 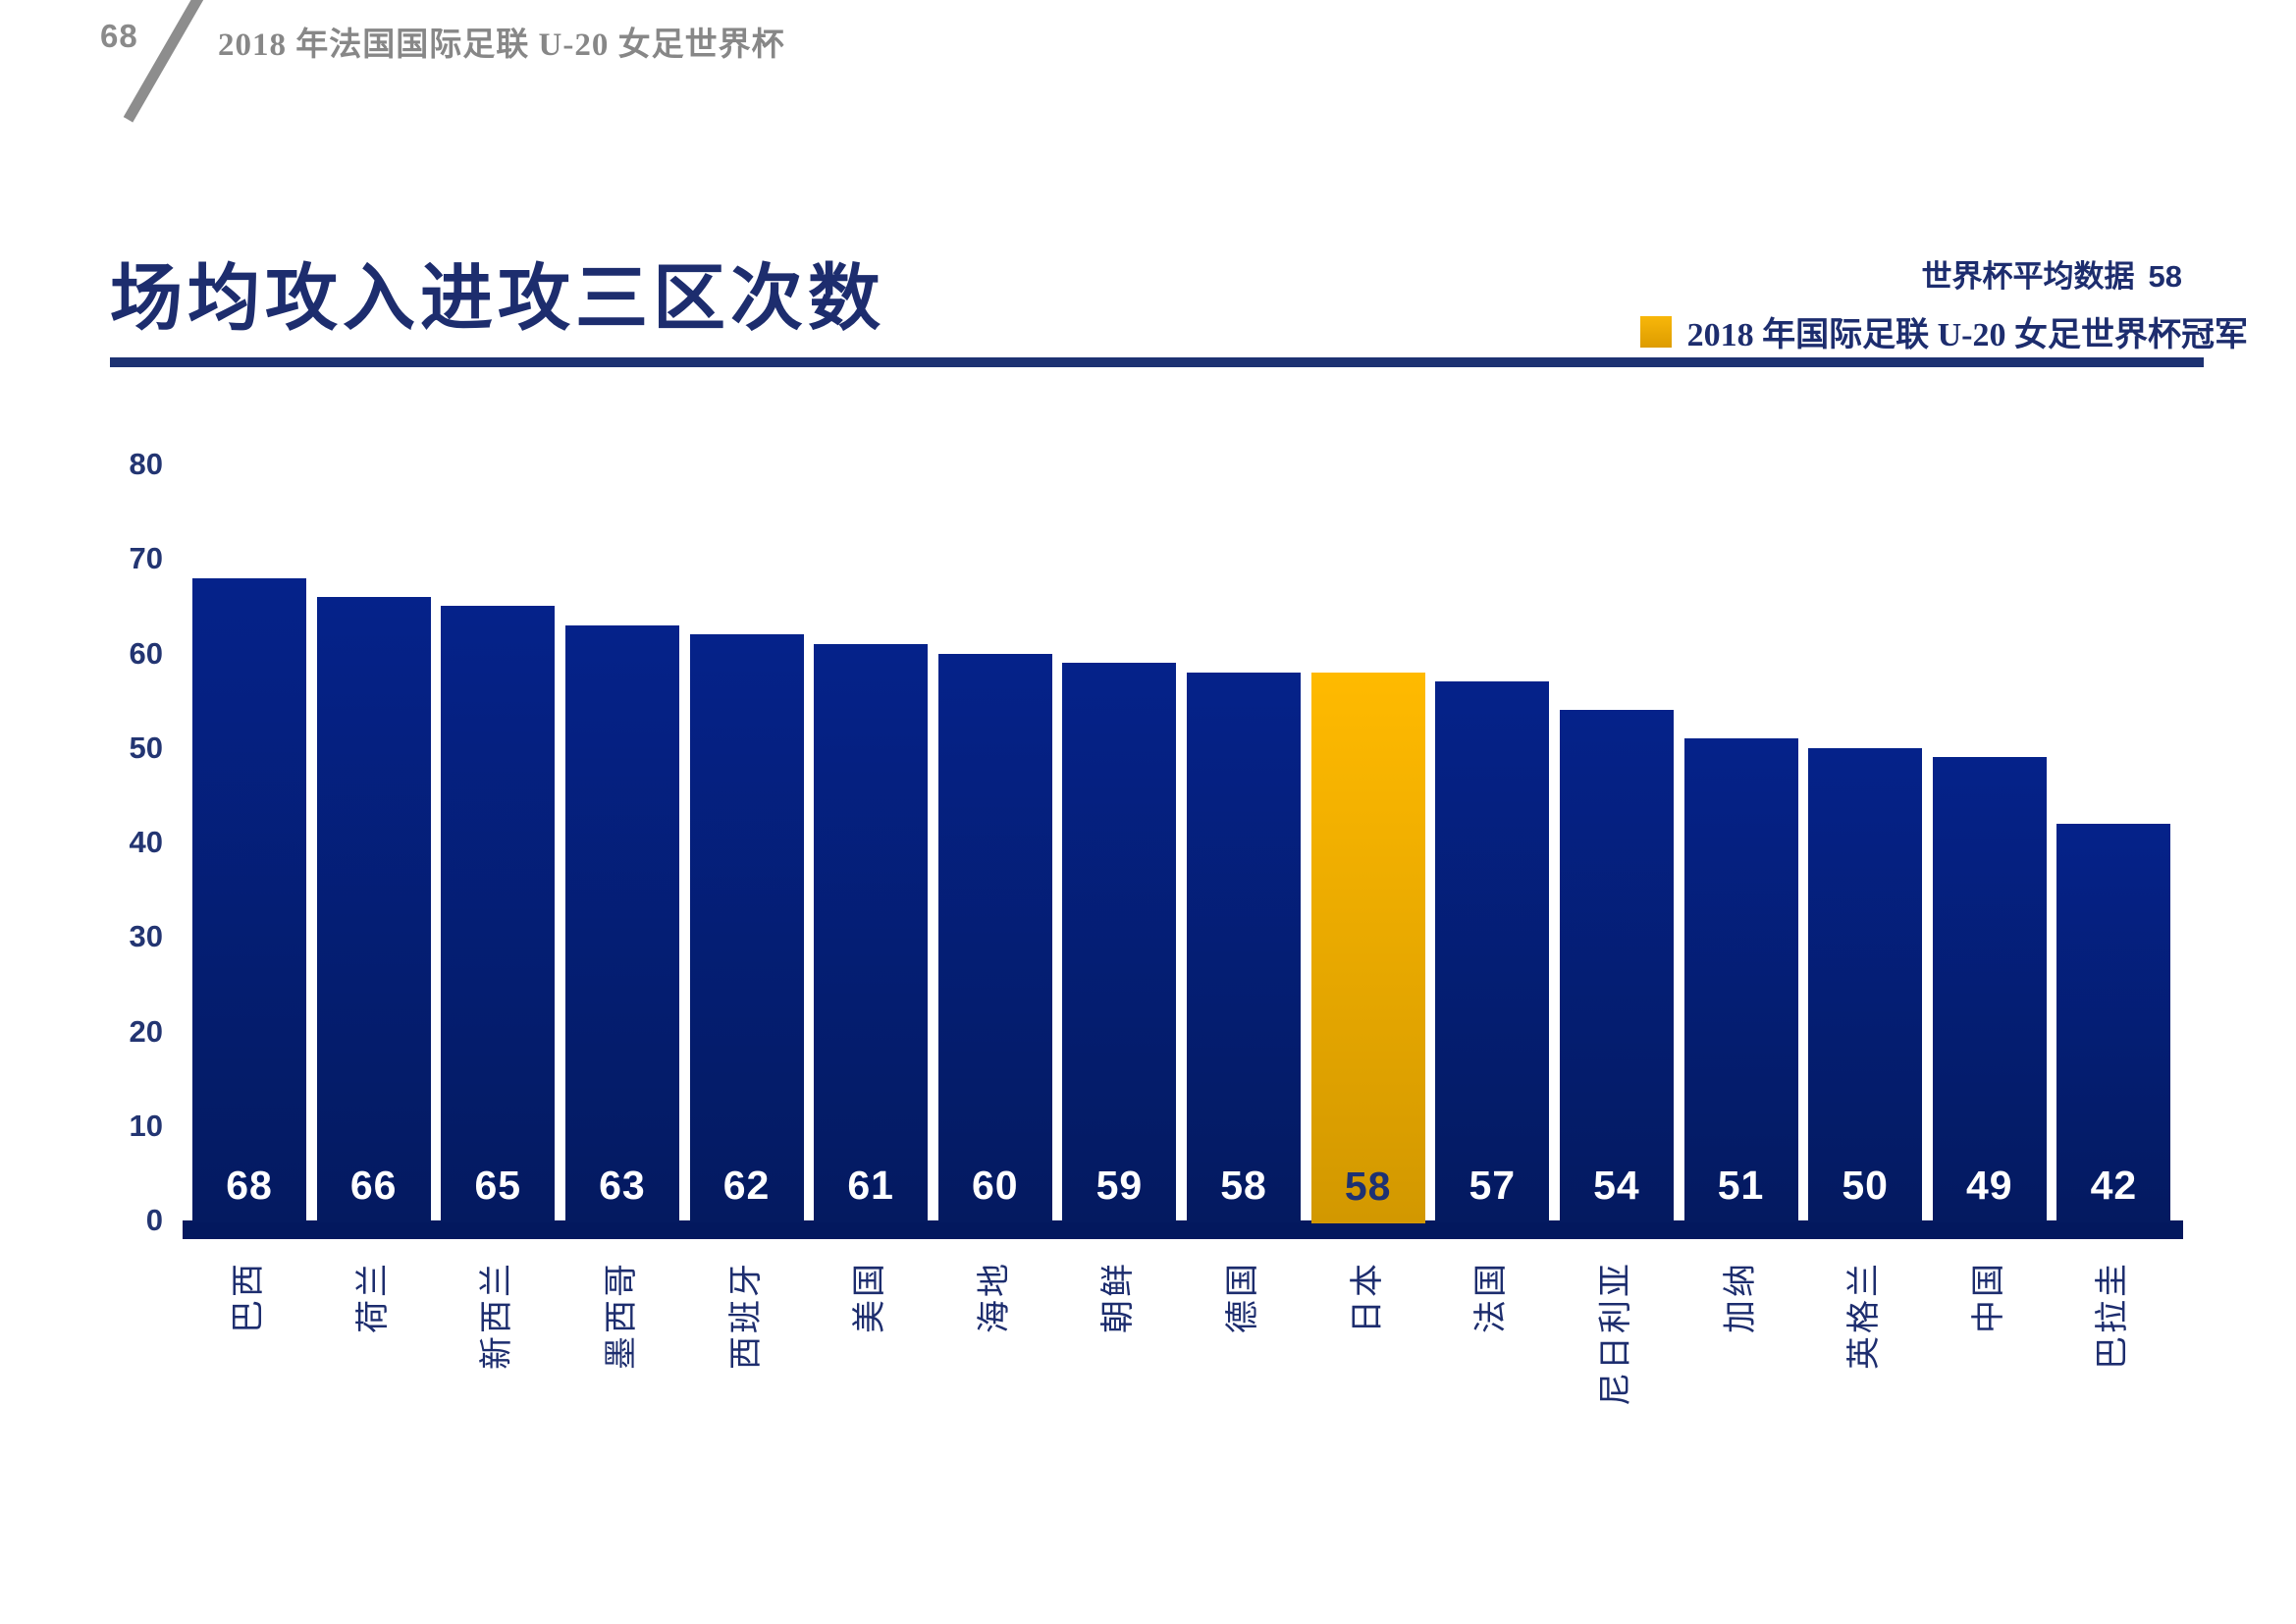 I want to click on bar-value-label: 49, so click(x=1989, y=1185).